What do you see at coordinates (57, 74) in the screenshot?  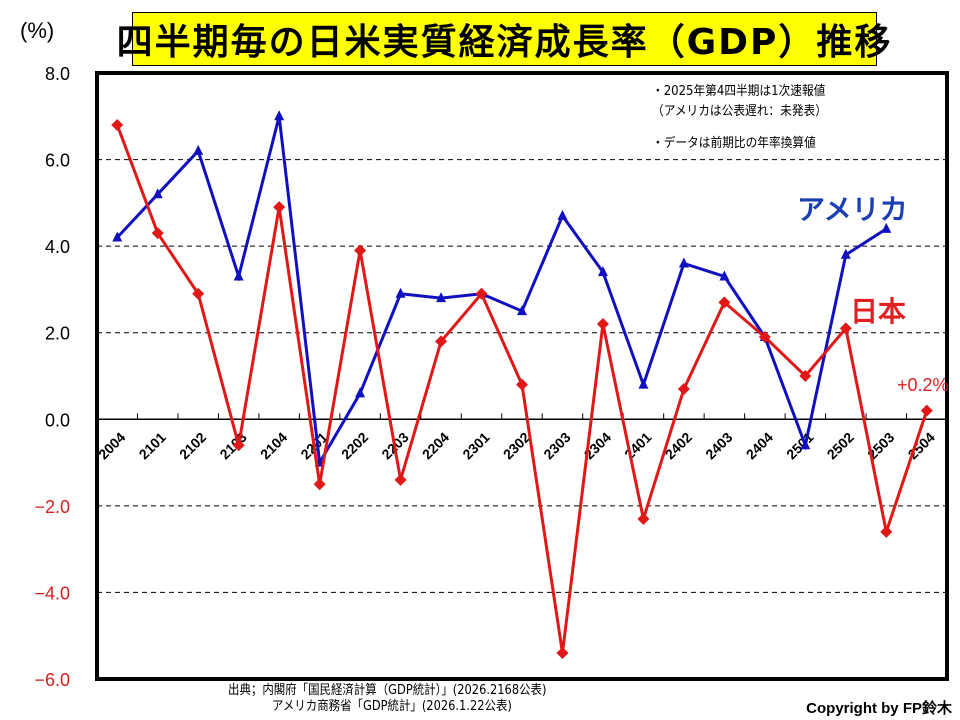 I see `y-tick-label: 8.0` at bounding box center [57, 74].